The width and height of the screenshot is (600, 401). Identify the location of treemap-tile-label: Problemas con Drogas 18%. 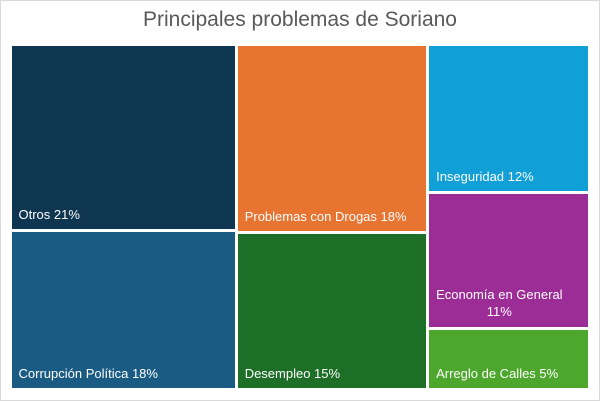
(325, 217).